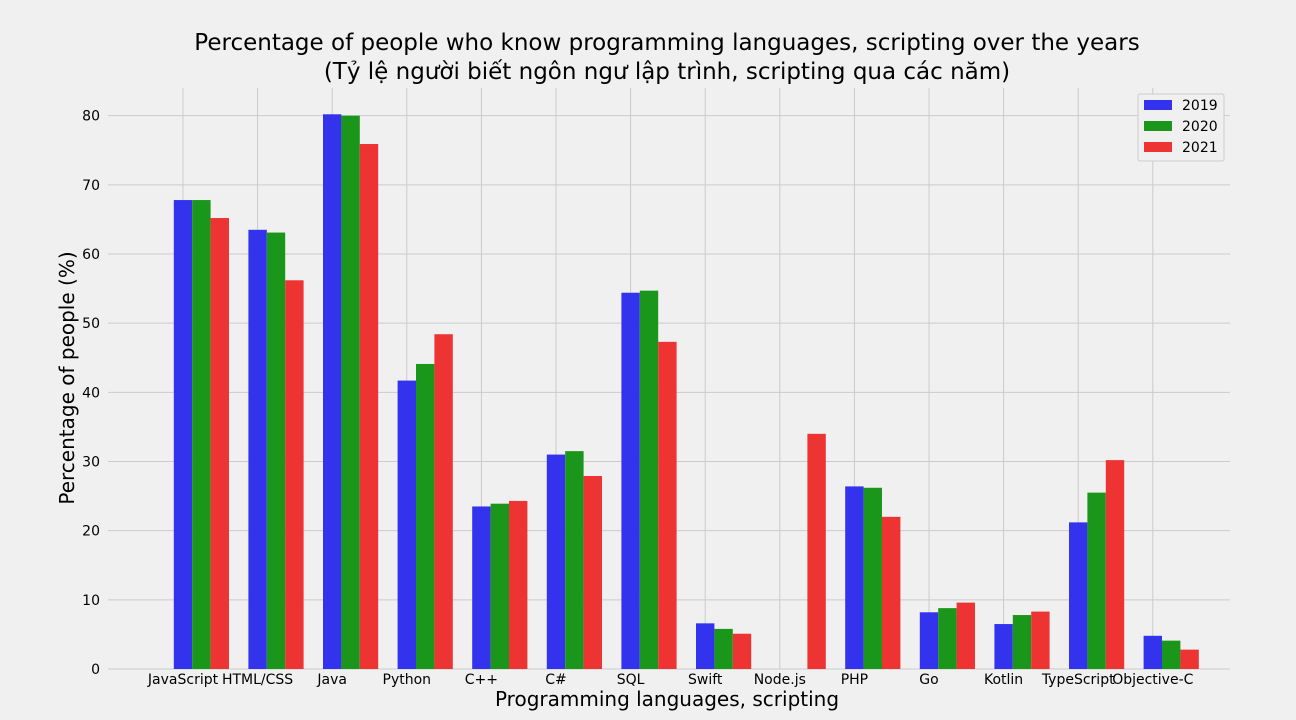  I want to click on x-tick-label: C#, so click(556, 680).